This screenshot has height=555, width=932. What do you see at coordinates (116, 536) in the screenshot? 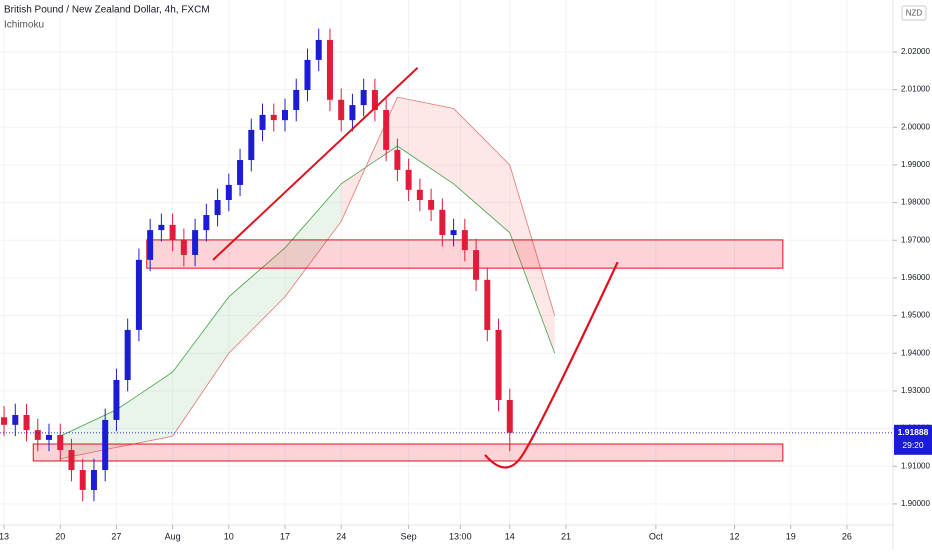
I see `x-tick-label: 27` at bounding box center [116, 536].